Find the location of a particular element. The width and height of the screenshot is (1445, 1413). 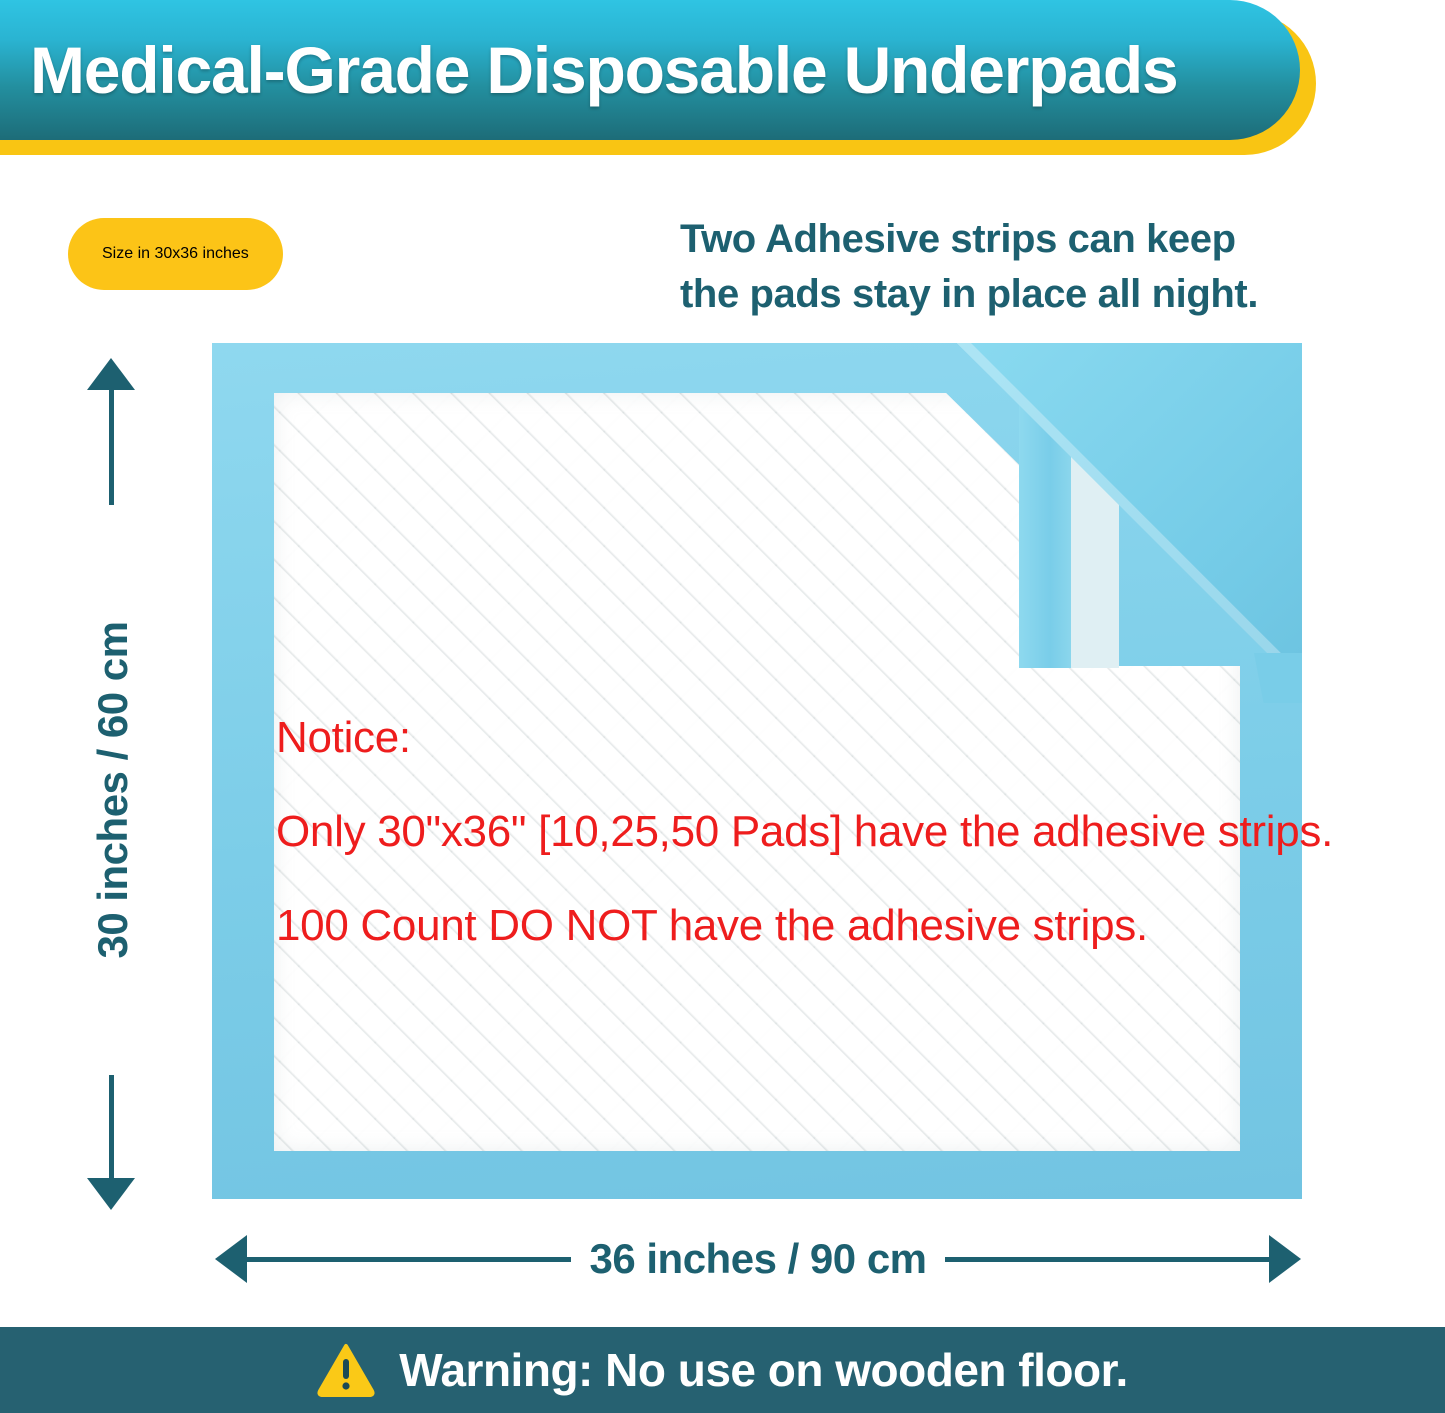

warning-footer: Warning: No use on wooden floor. is located at coordinates (722, 1370).